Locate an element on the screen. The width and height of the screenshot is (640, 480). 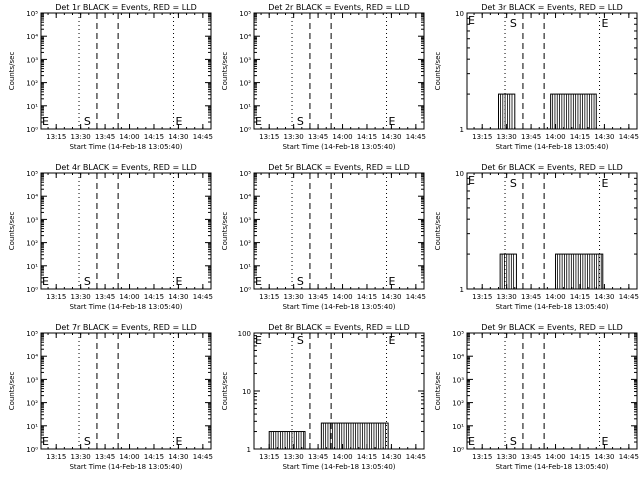
chart-title: Det 4r BLACK = Events, RED = LLD is located at coordinates (126, 167).